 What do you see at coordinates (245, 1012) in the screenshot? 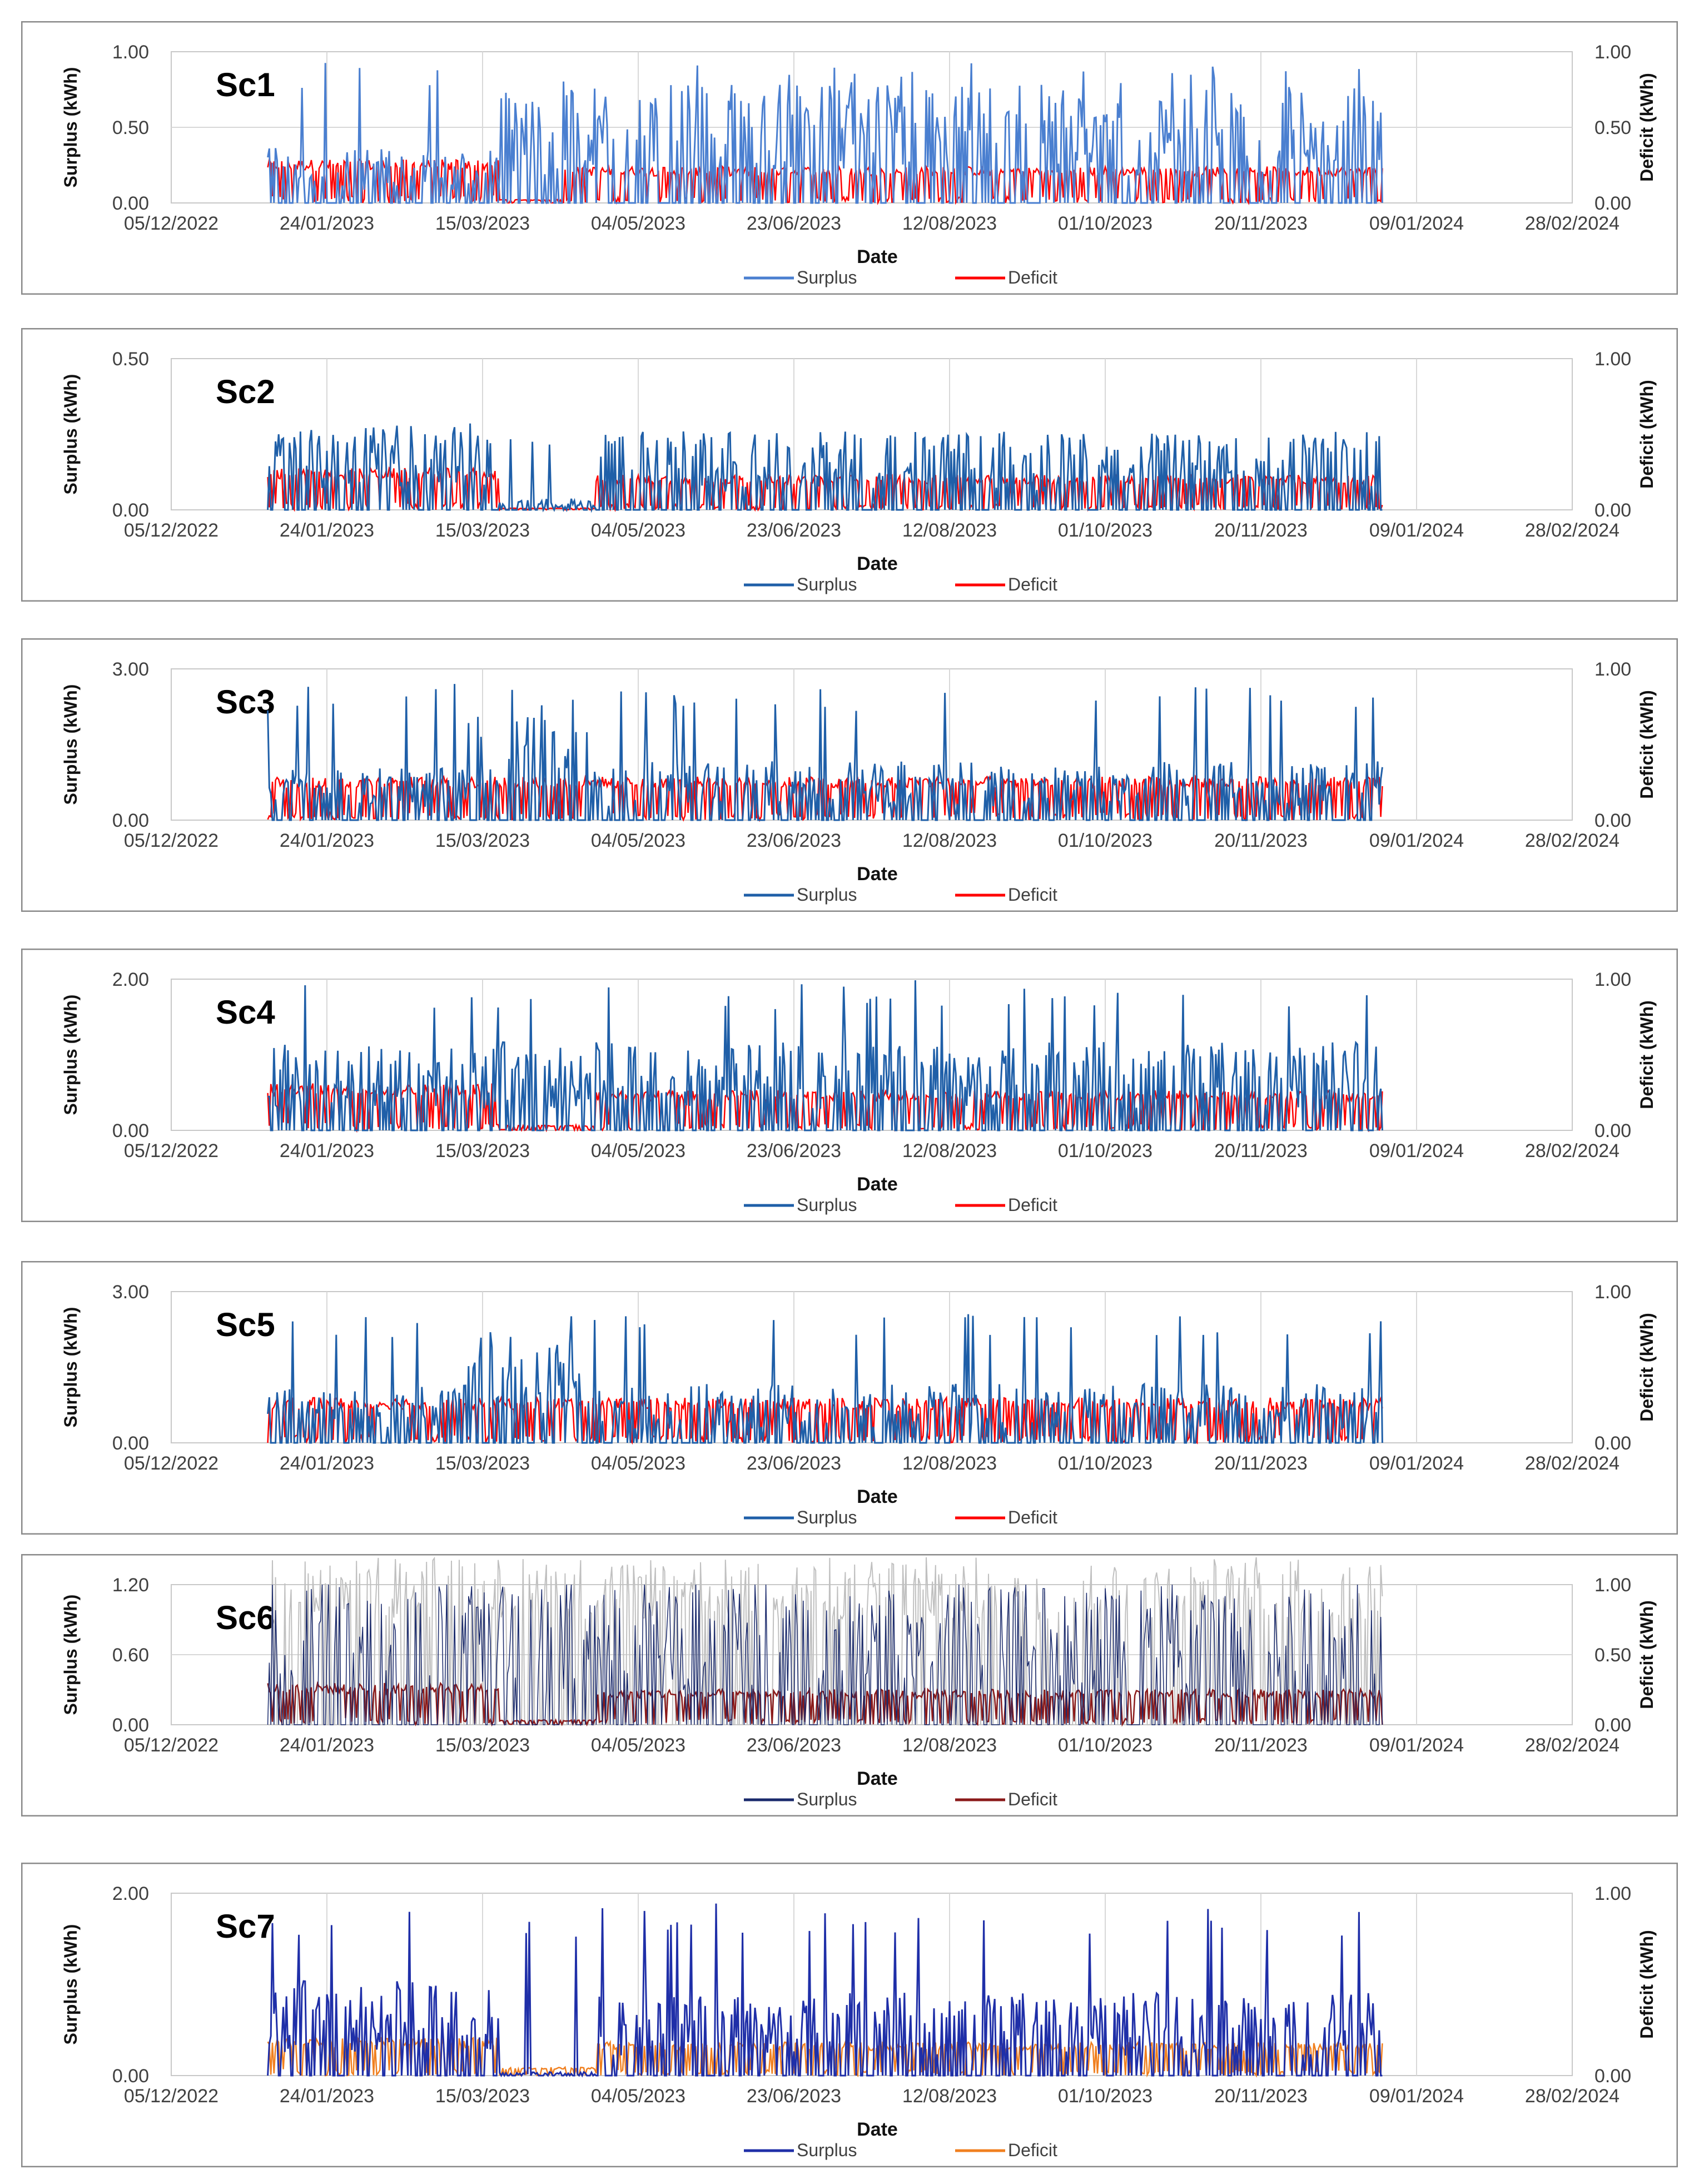
I see `scenario-label: Sc4` at bounding box center [245, 1012].